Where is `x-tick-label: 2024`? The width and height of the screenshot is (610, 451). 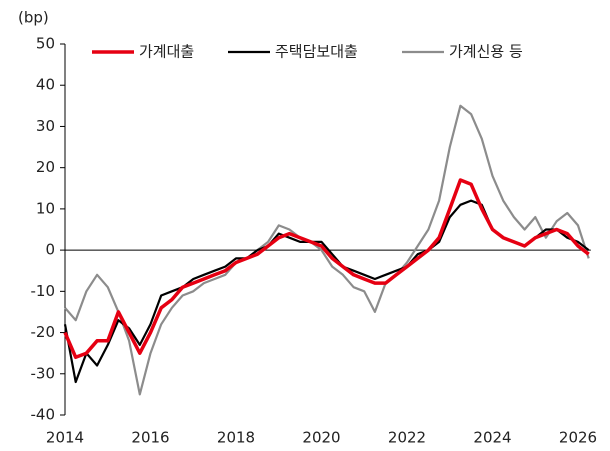 x-tick-label: 2024 is located at coordinates (492, 438).